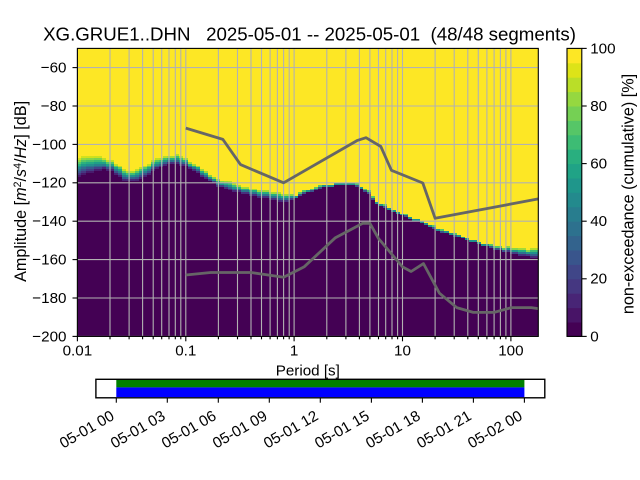 The height and width of the screenshot is (480, 640). What do you see at coordinates (49, 260) in the screenshot?
I see `svg-text: −160` at bounding box center [49, 260].